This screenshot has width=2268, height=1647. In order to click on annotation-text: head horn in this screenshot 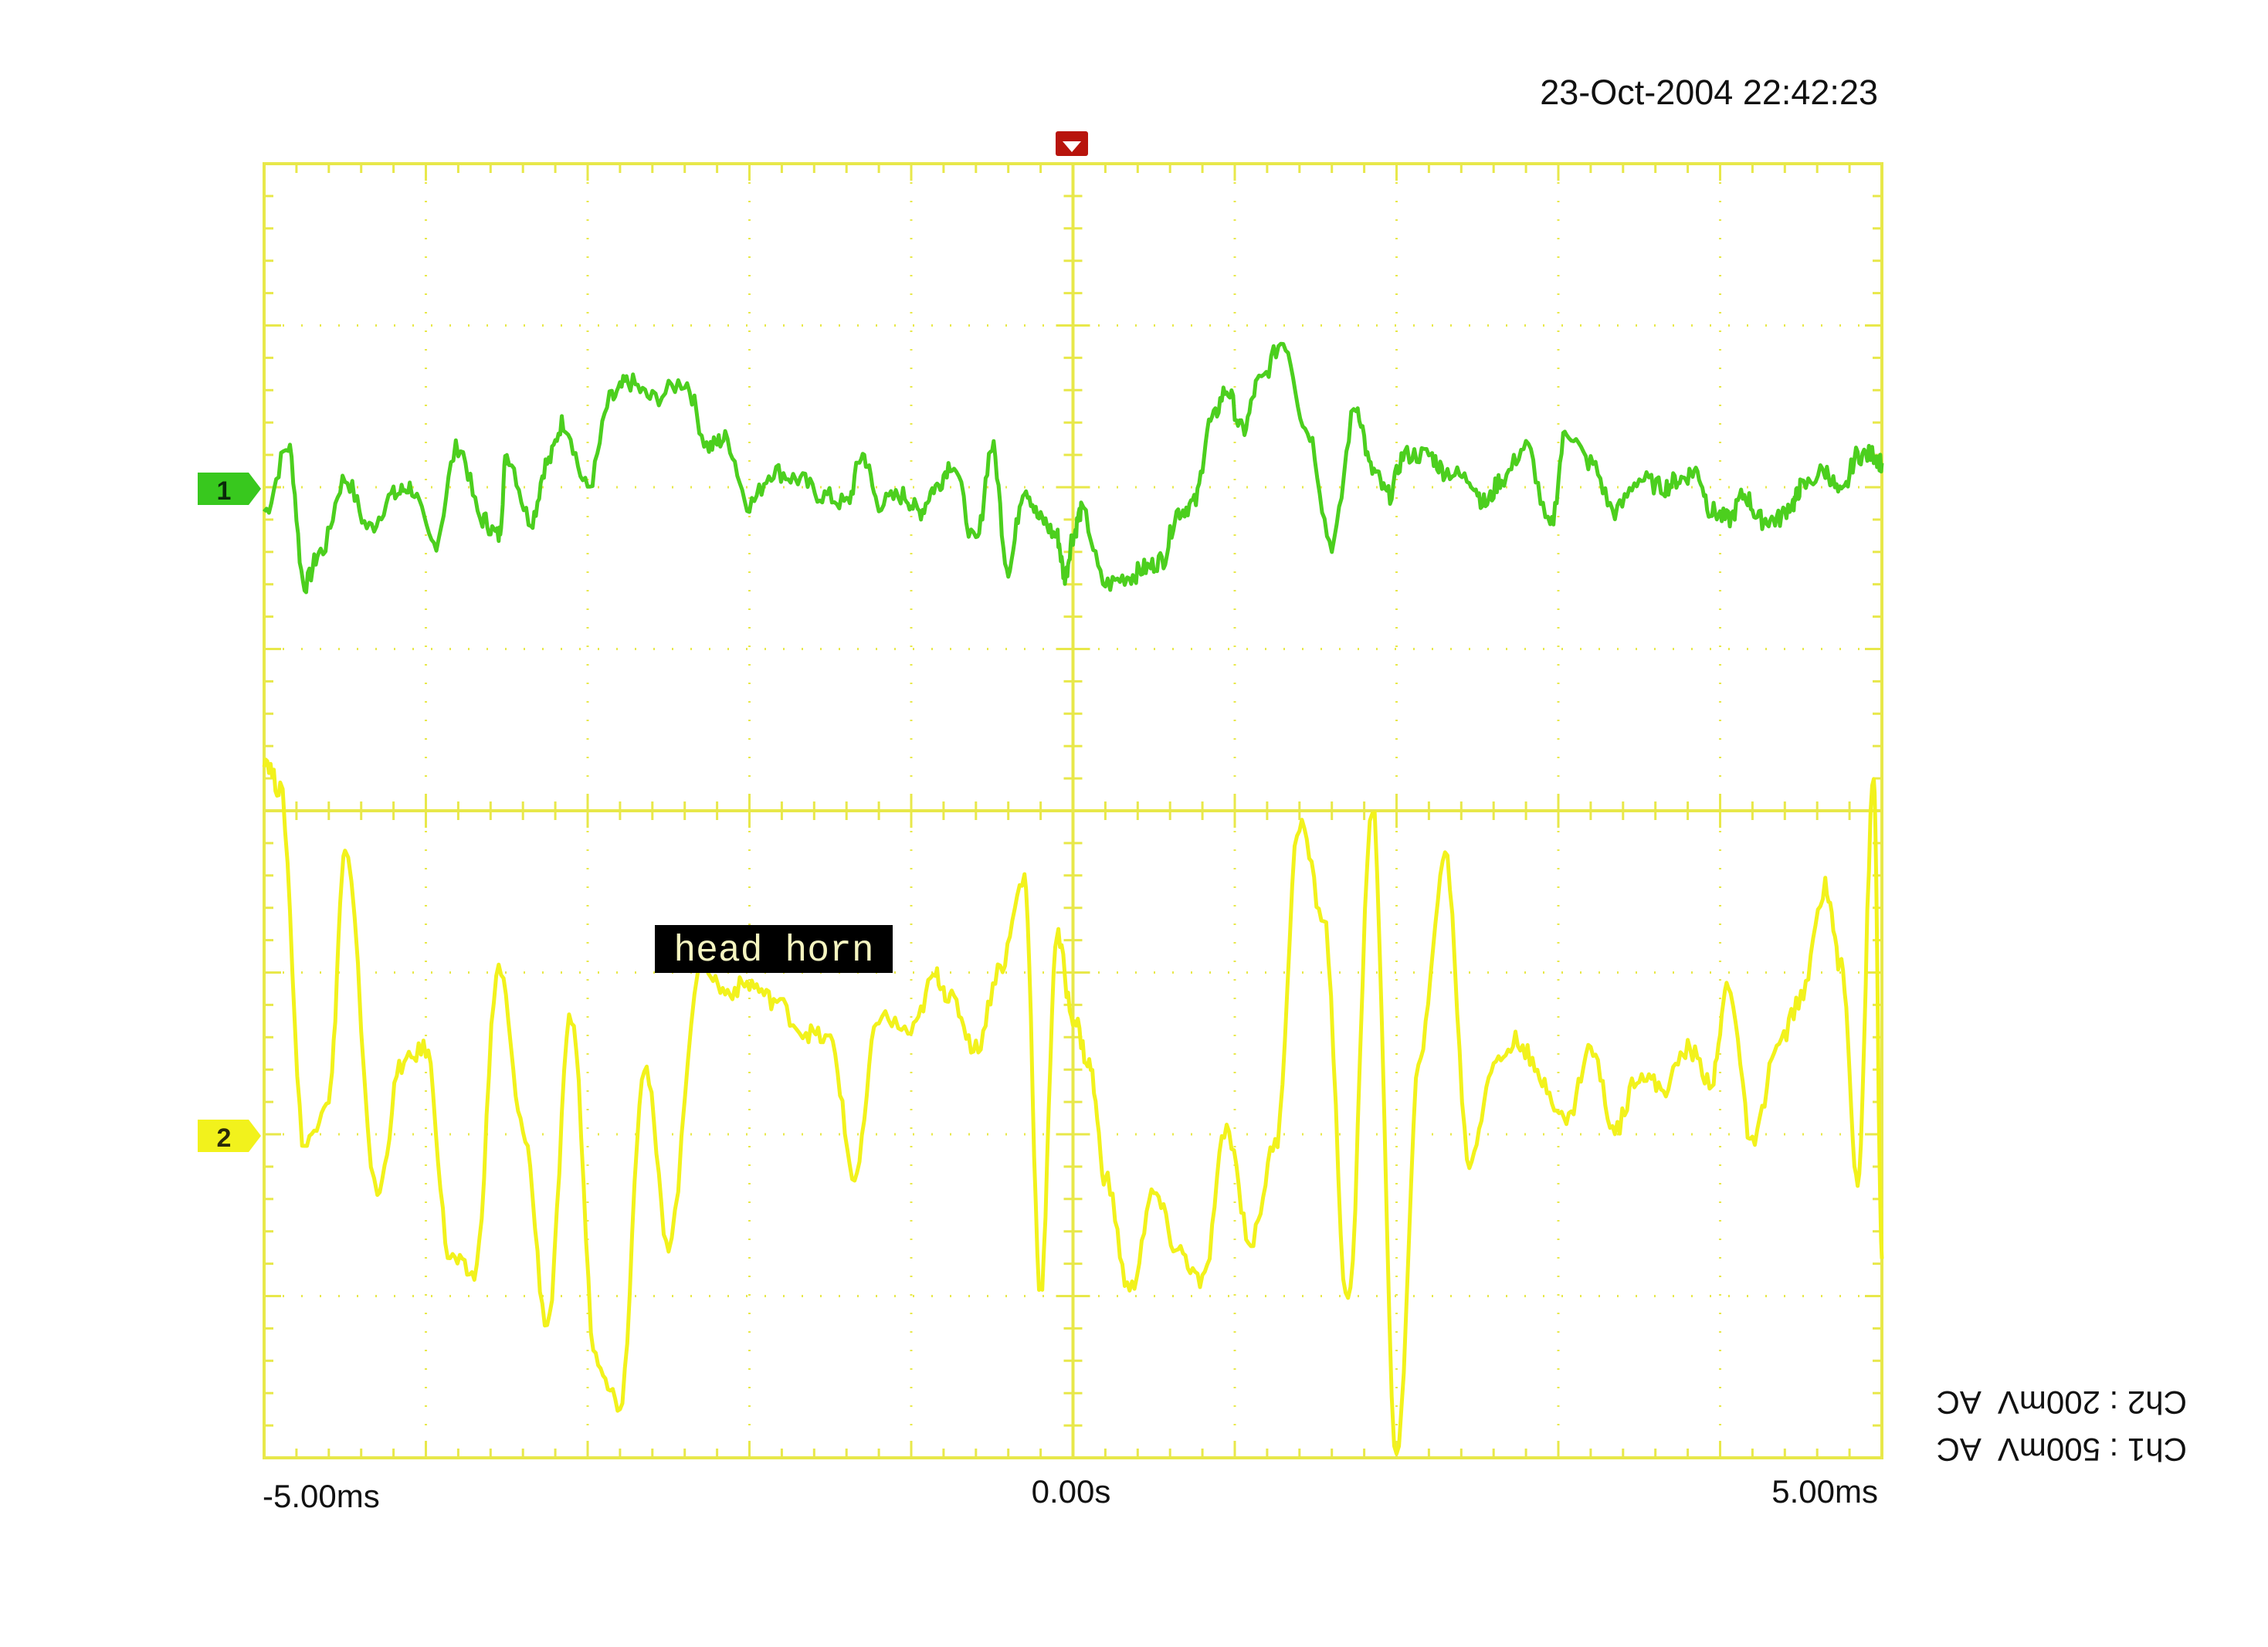, I will do `click(773, 951)`.